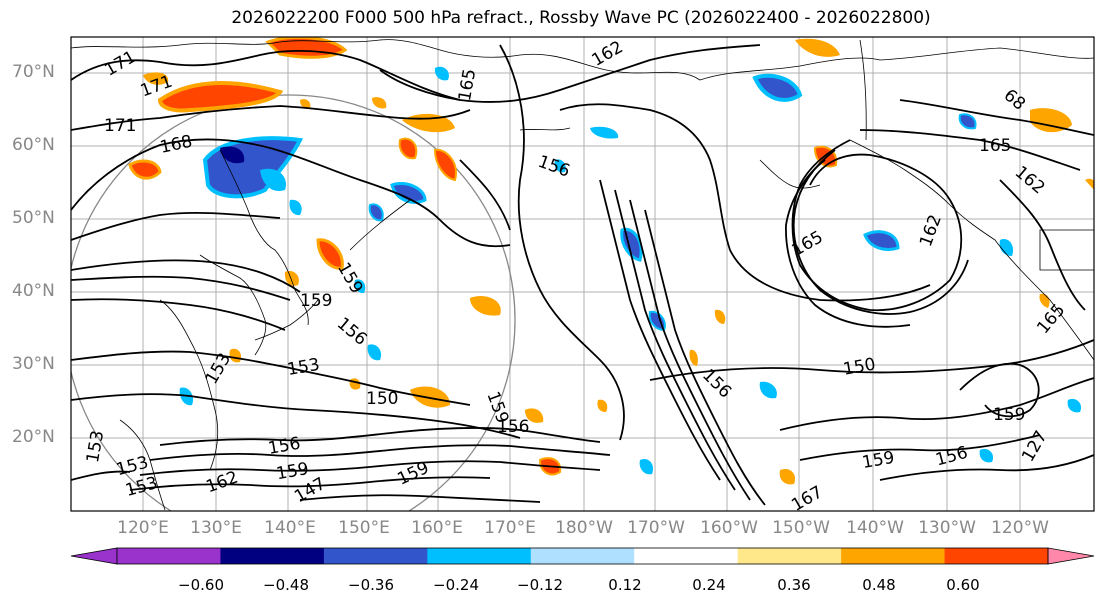  What do you see at coordinates (216, 528) in the screenshot?
I see `lon-label: 130°E` at bounding box center [216, 528].